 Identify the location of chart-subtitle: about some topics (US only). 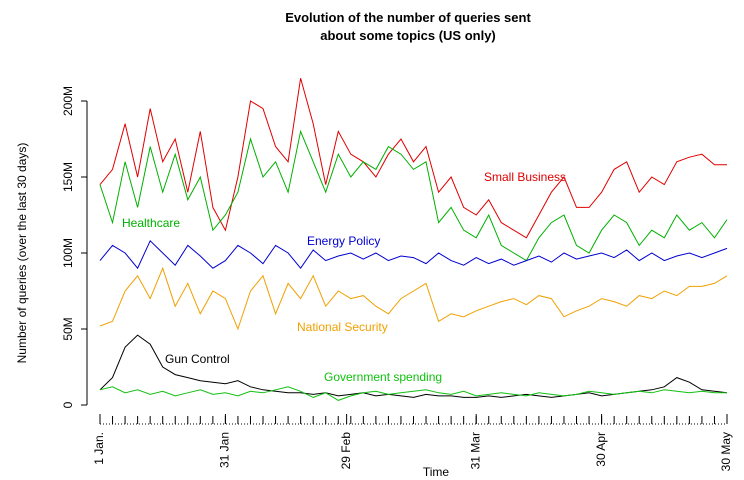
(408, 35).